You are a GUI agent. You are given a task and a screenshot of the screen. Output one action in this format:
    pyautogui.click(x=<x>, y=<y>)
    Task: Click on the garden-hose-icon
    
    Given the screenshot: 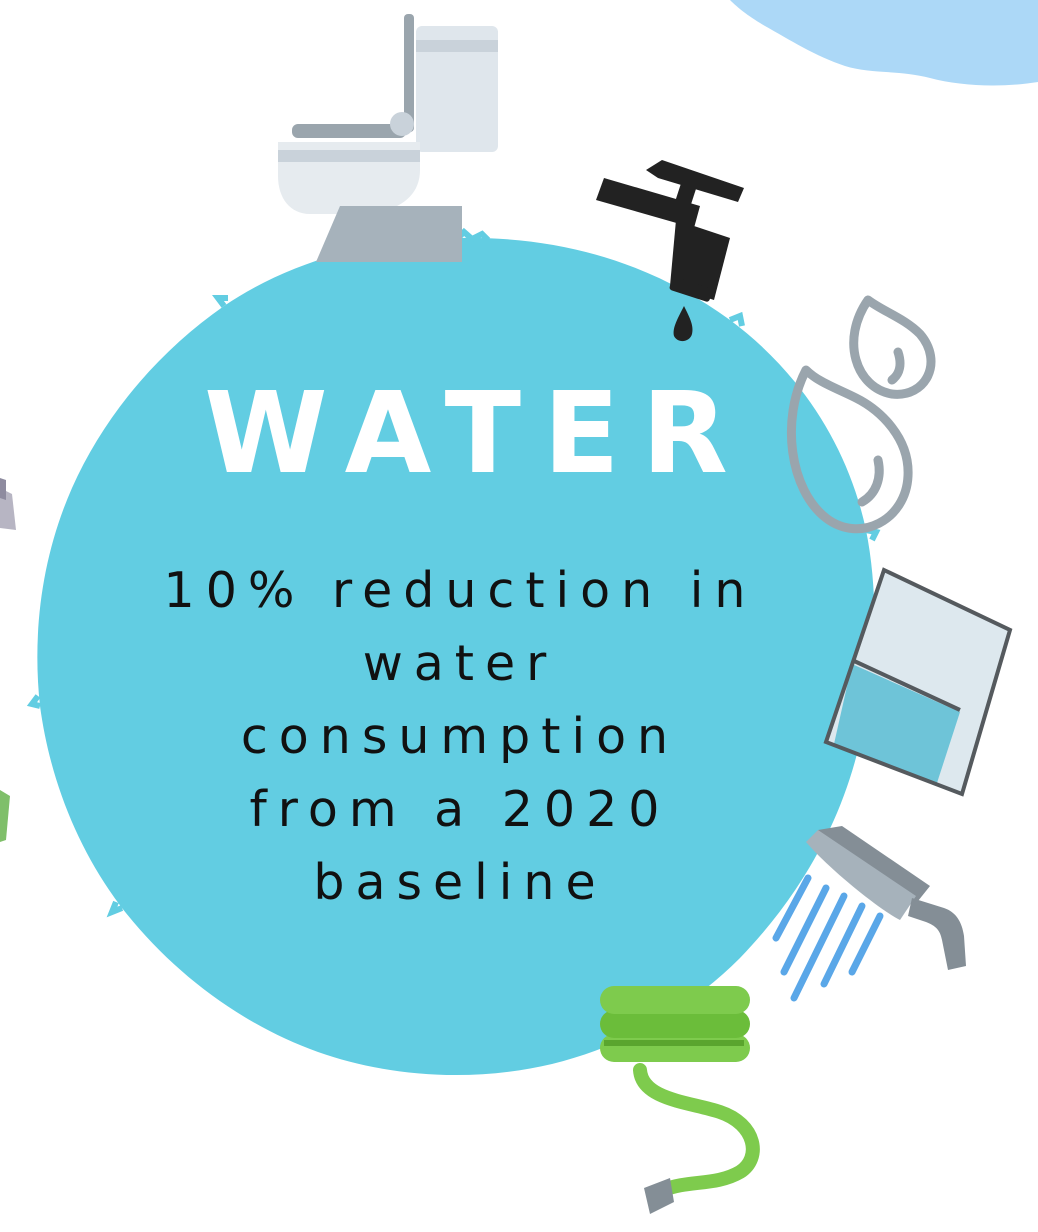 What is the action you would take?
    pyautogui.click(x=680, y=1100)
    